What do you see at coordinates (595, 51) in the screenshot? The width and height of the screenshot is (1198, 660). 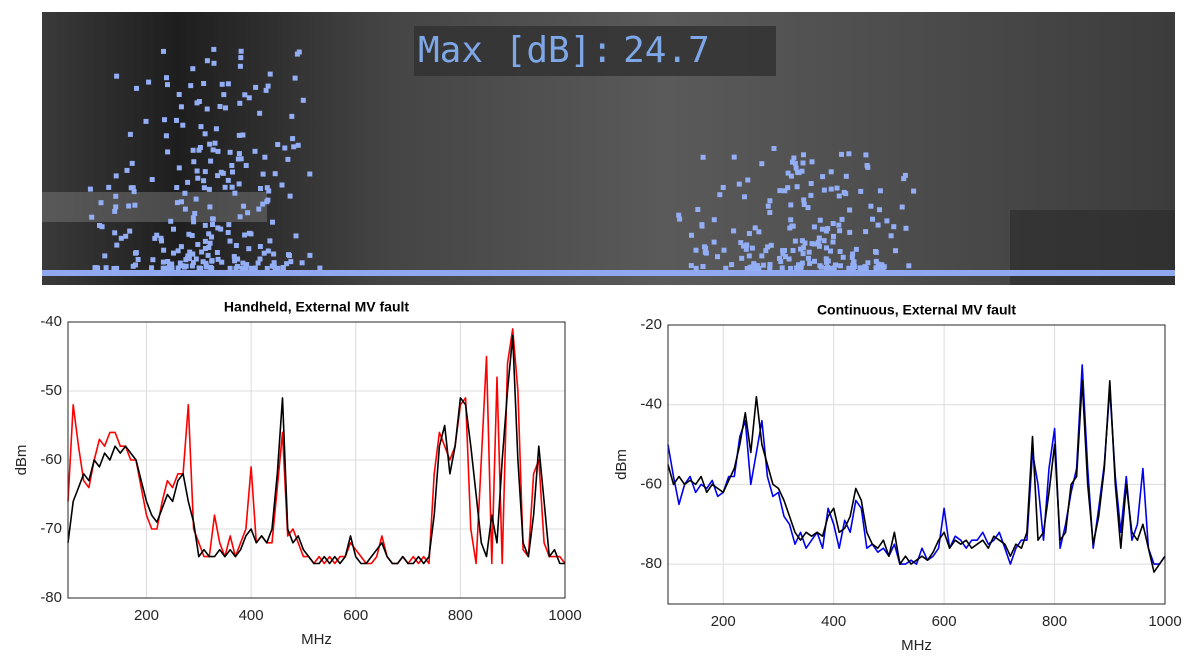 I see `overlay-box` at bounding box center [595, 51].